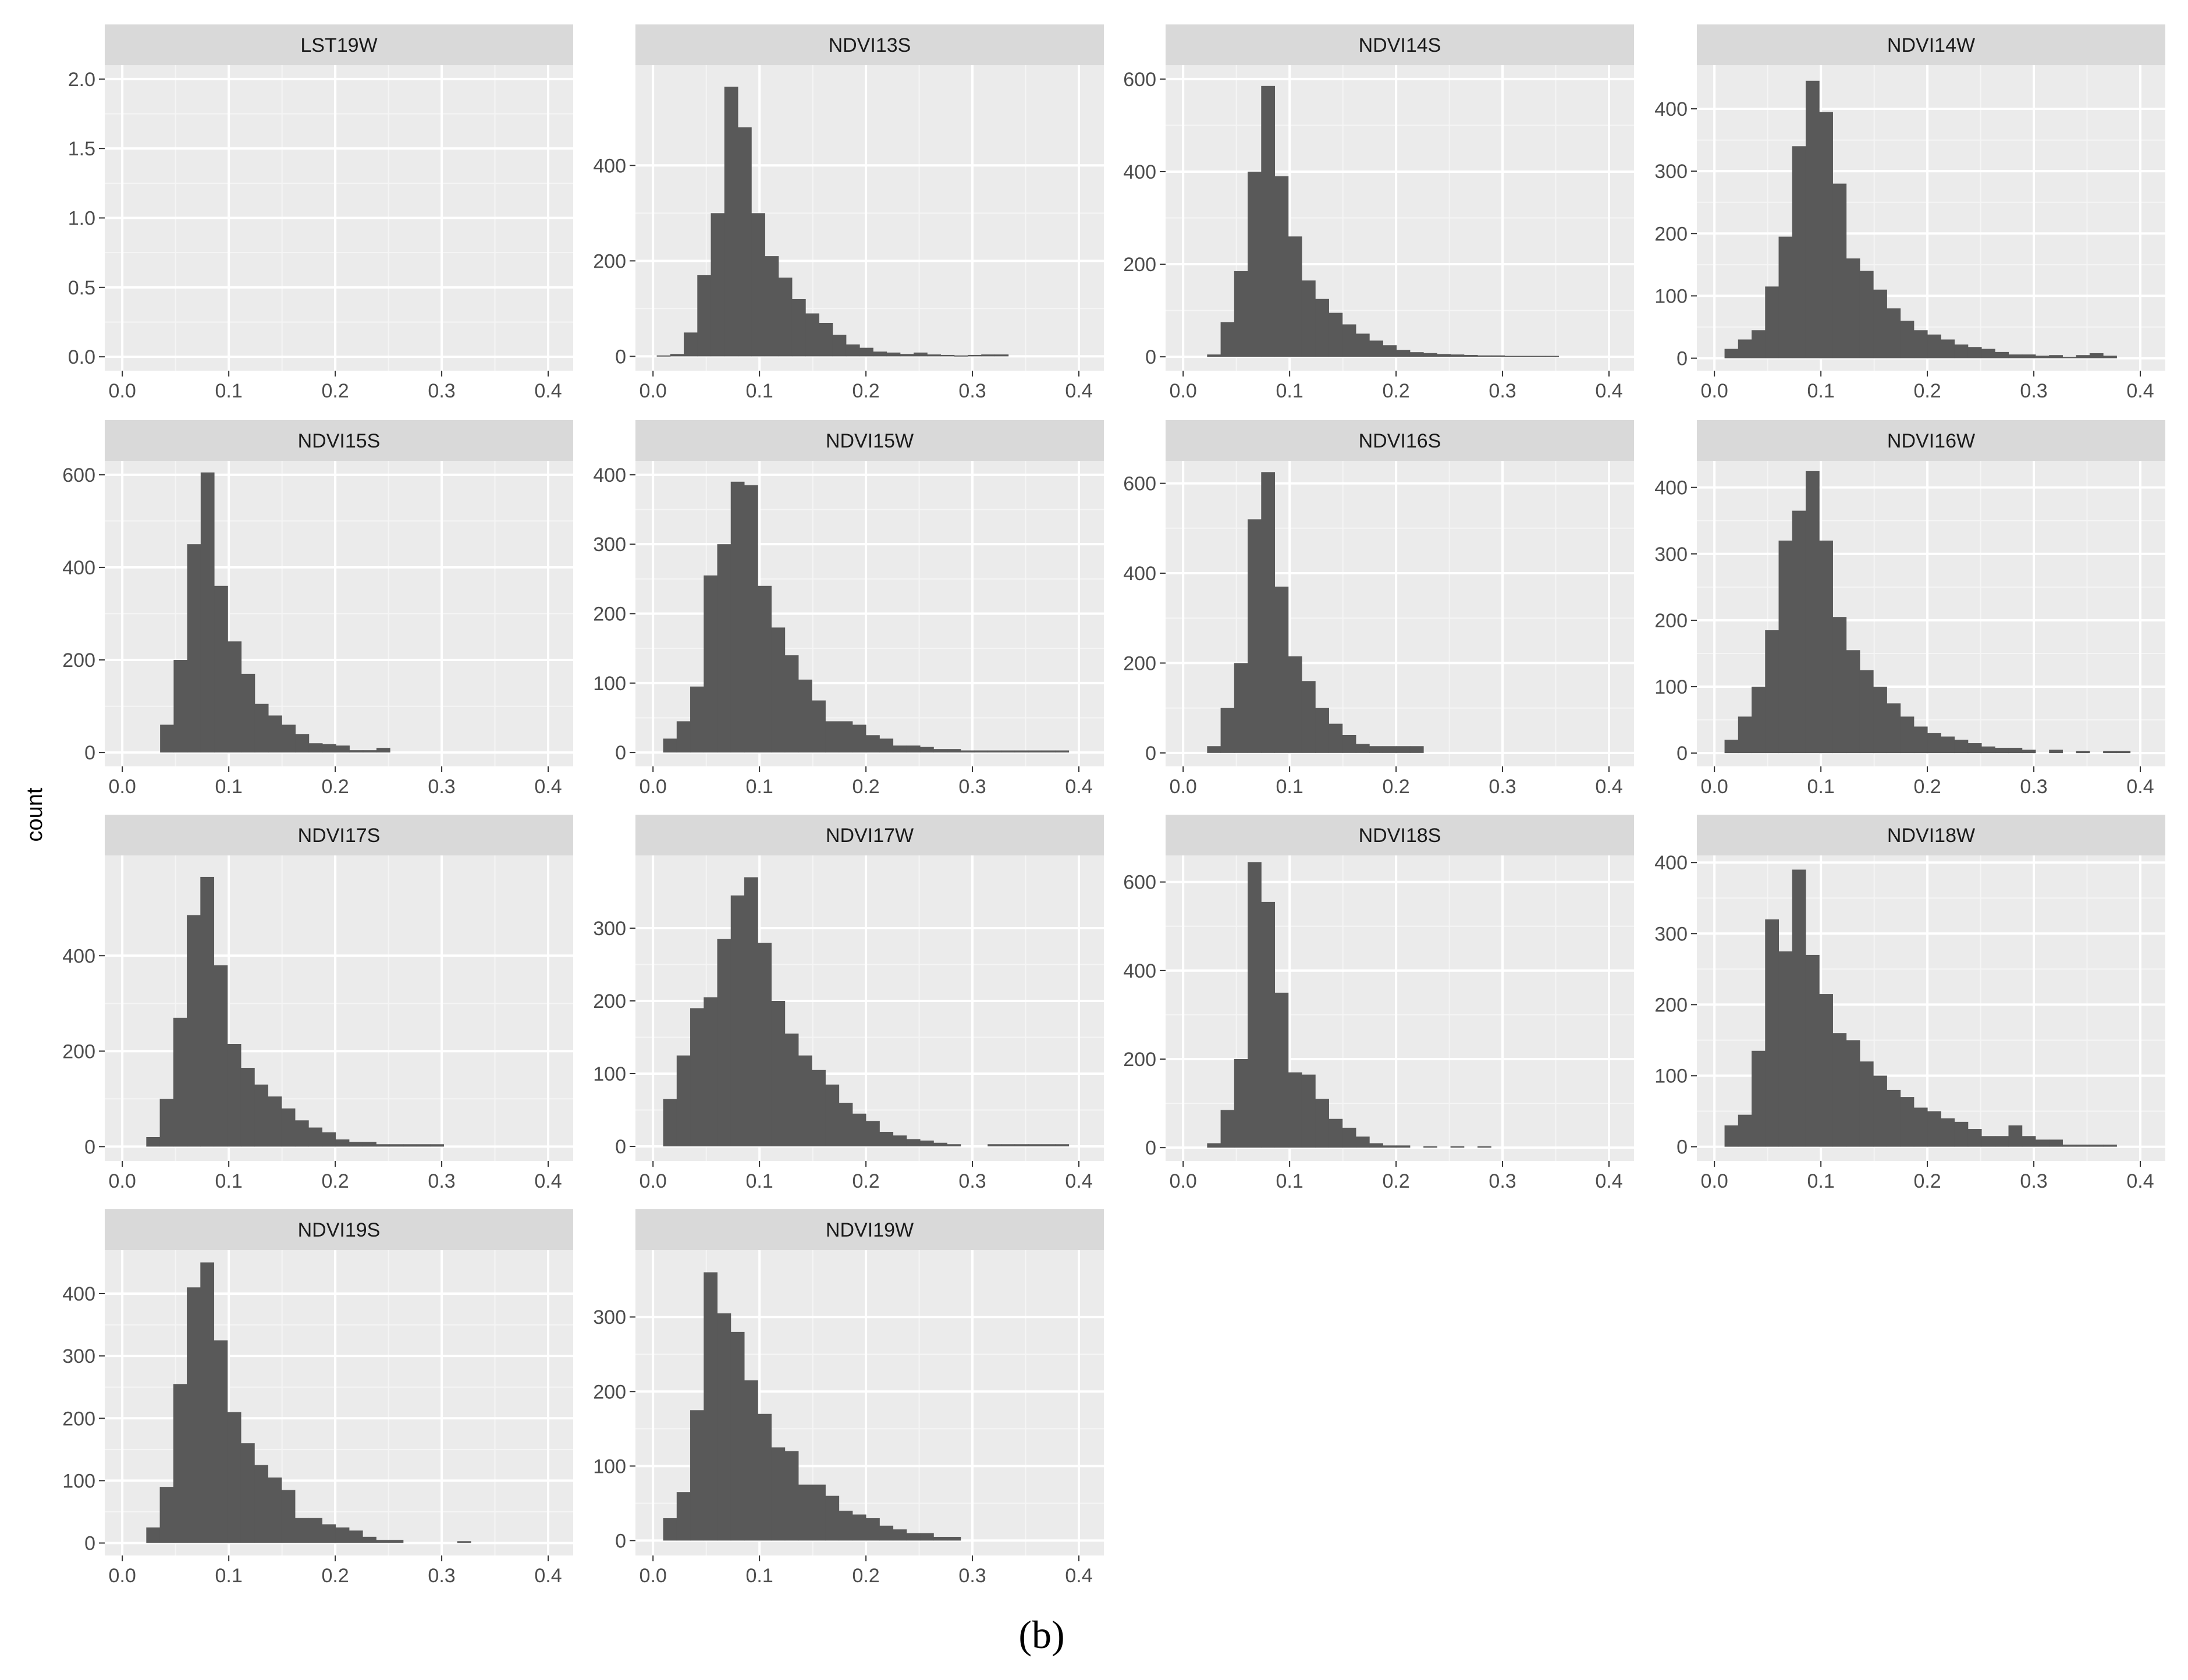 The width and height of the screenshot is (2188, 1680). I want to click on facet-panel: NDVI19S 0.0 0.1 0.2 0.3 0.4 0 100 200 300 400, so click(318, 1398).